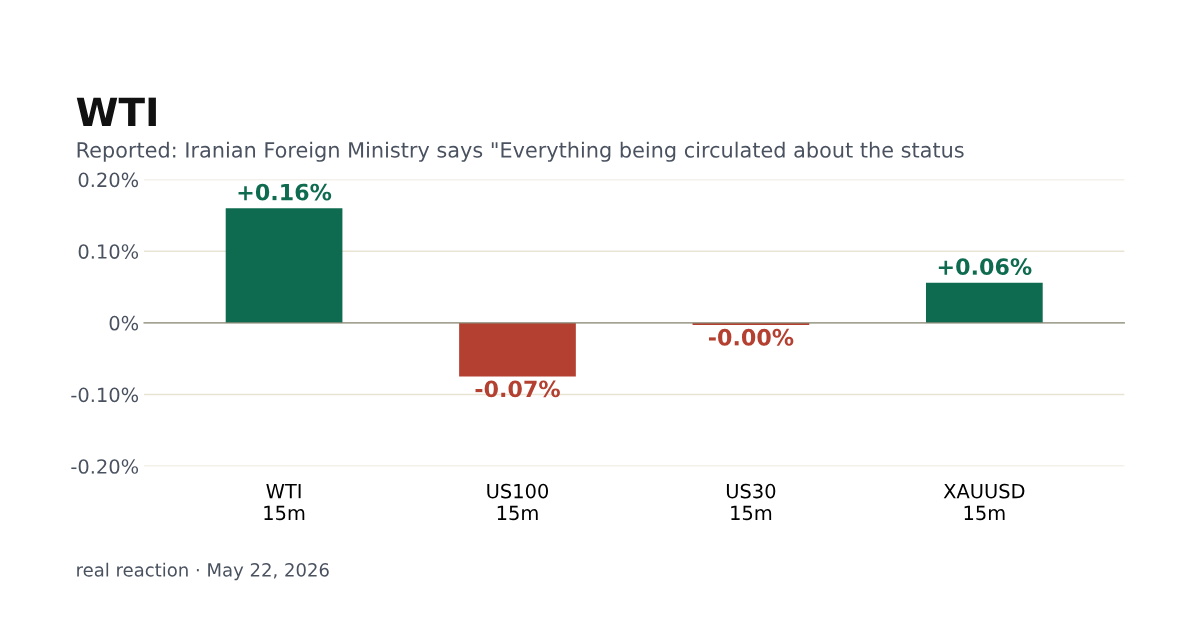 Image resolution: width=1200 pixels, height=630 pixels. What do you see at coordinates (116, 111) in the screenshot?
I see `chart-title: WTI` at bounding box center [116, 111].